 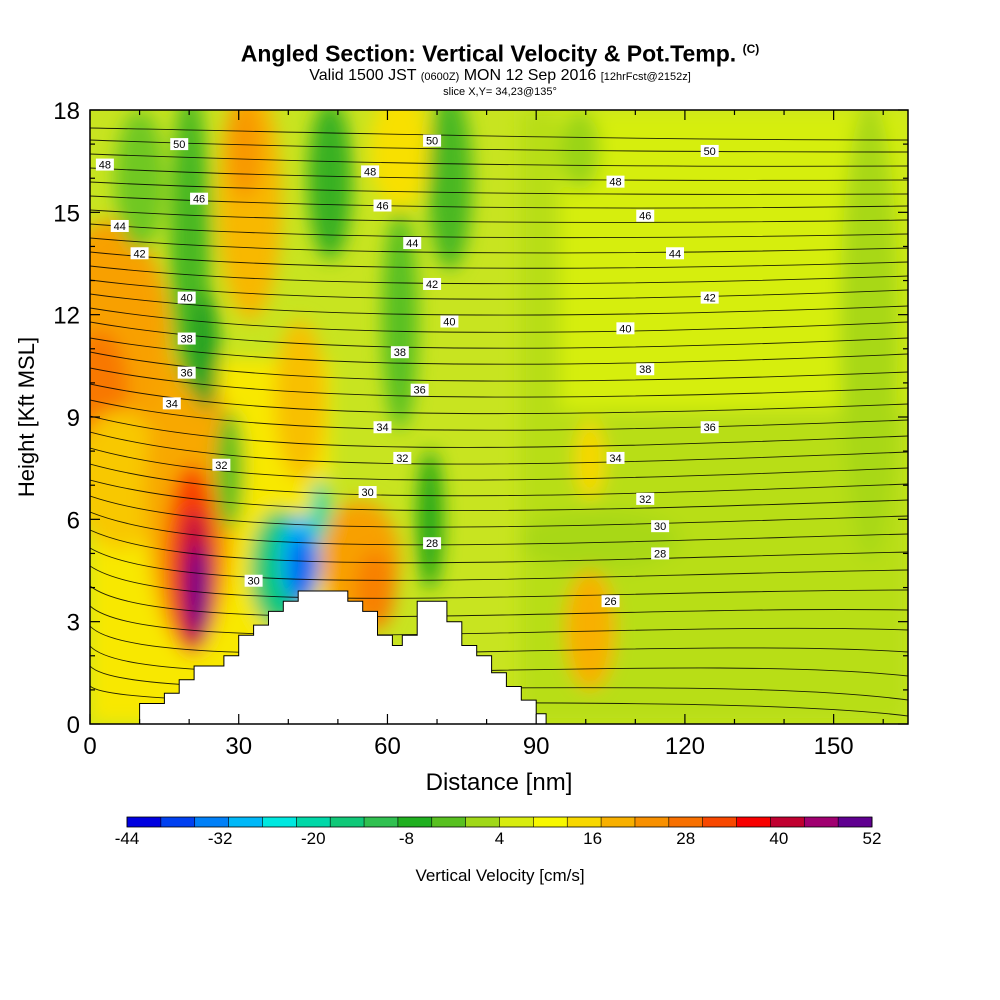 I want to click on y-tick-label: 18, so click(x=66, y=111).